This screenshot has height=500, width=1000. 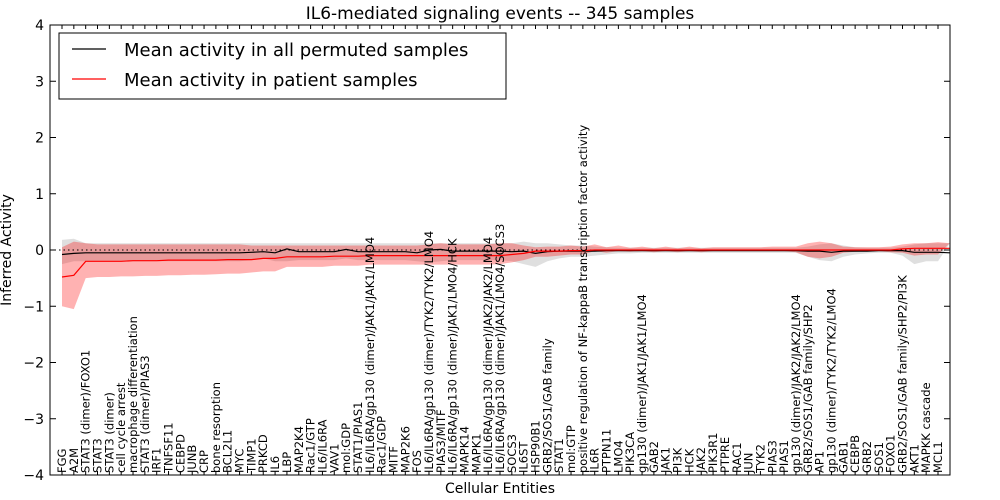 I want to click on y-tick-label: 3, so click(x=39, y=82).